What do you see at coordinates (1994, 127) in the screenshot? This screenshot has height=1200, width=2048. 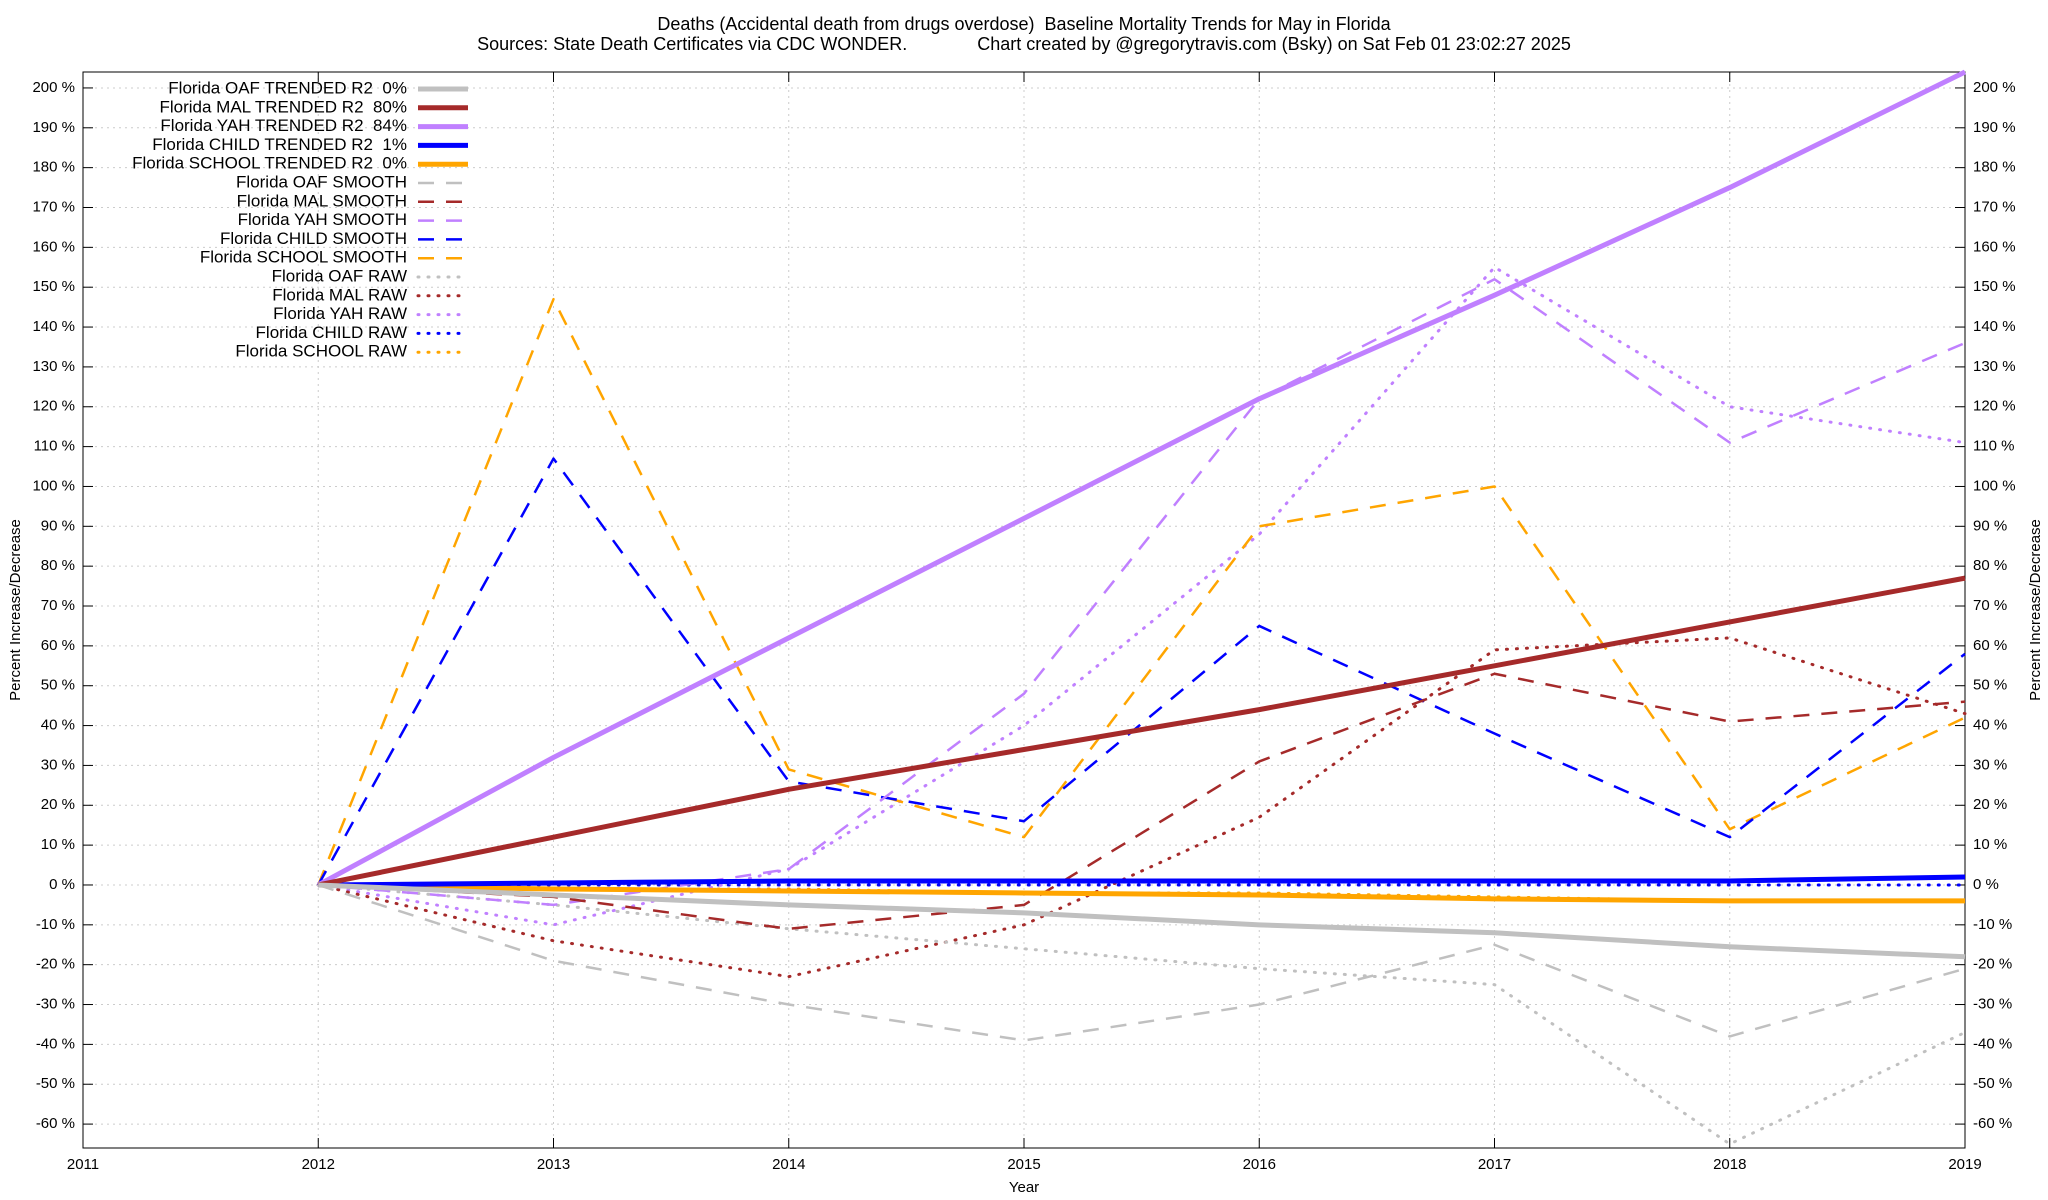 I see `y2-tick-label: 190 %` at bounding box center [1994, 127].